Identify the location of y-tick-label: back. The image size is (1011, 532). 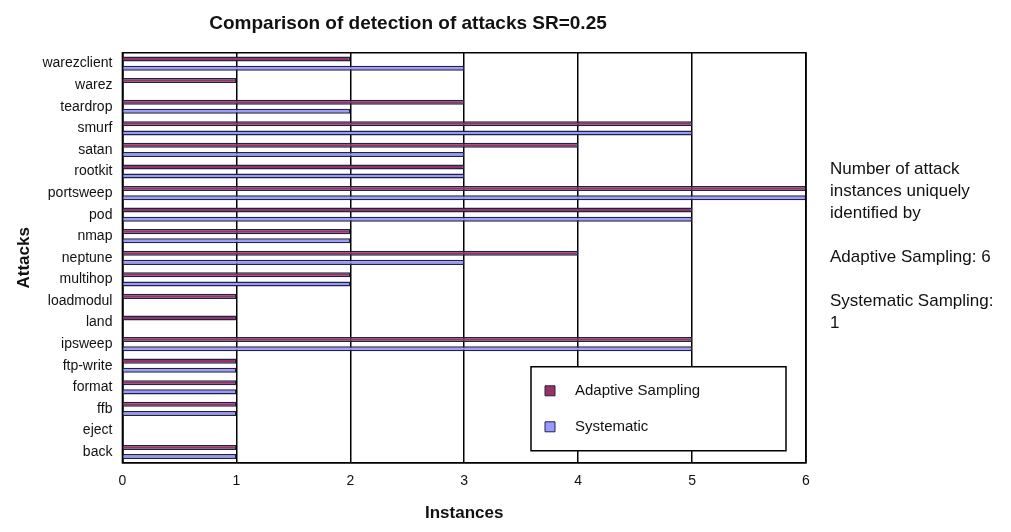
(98, 450).